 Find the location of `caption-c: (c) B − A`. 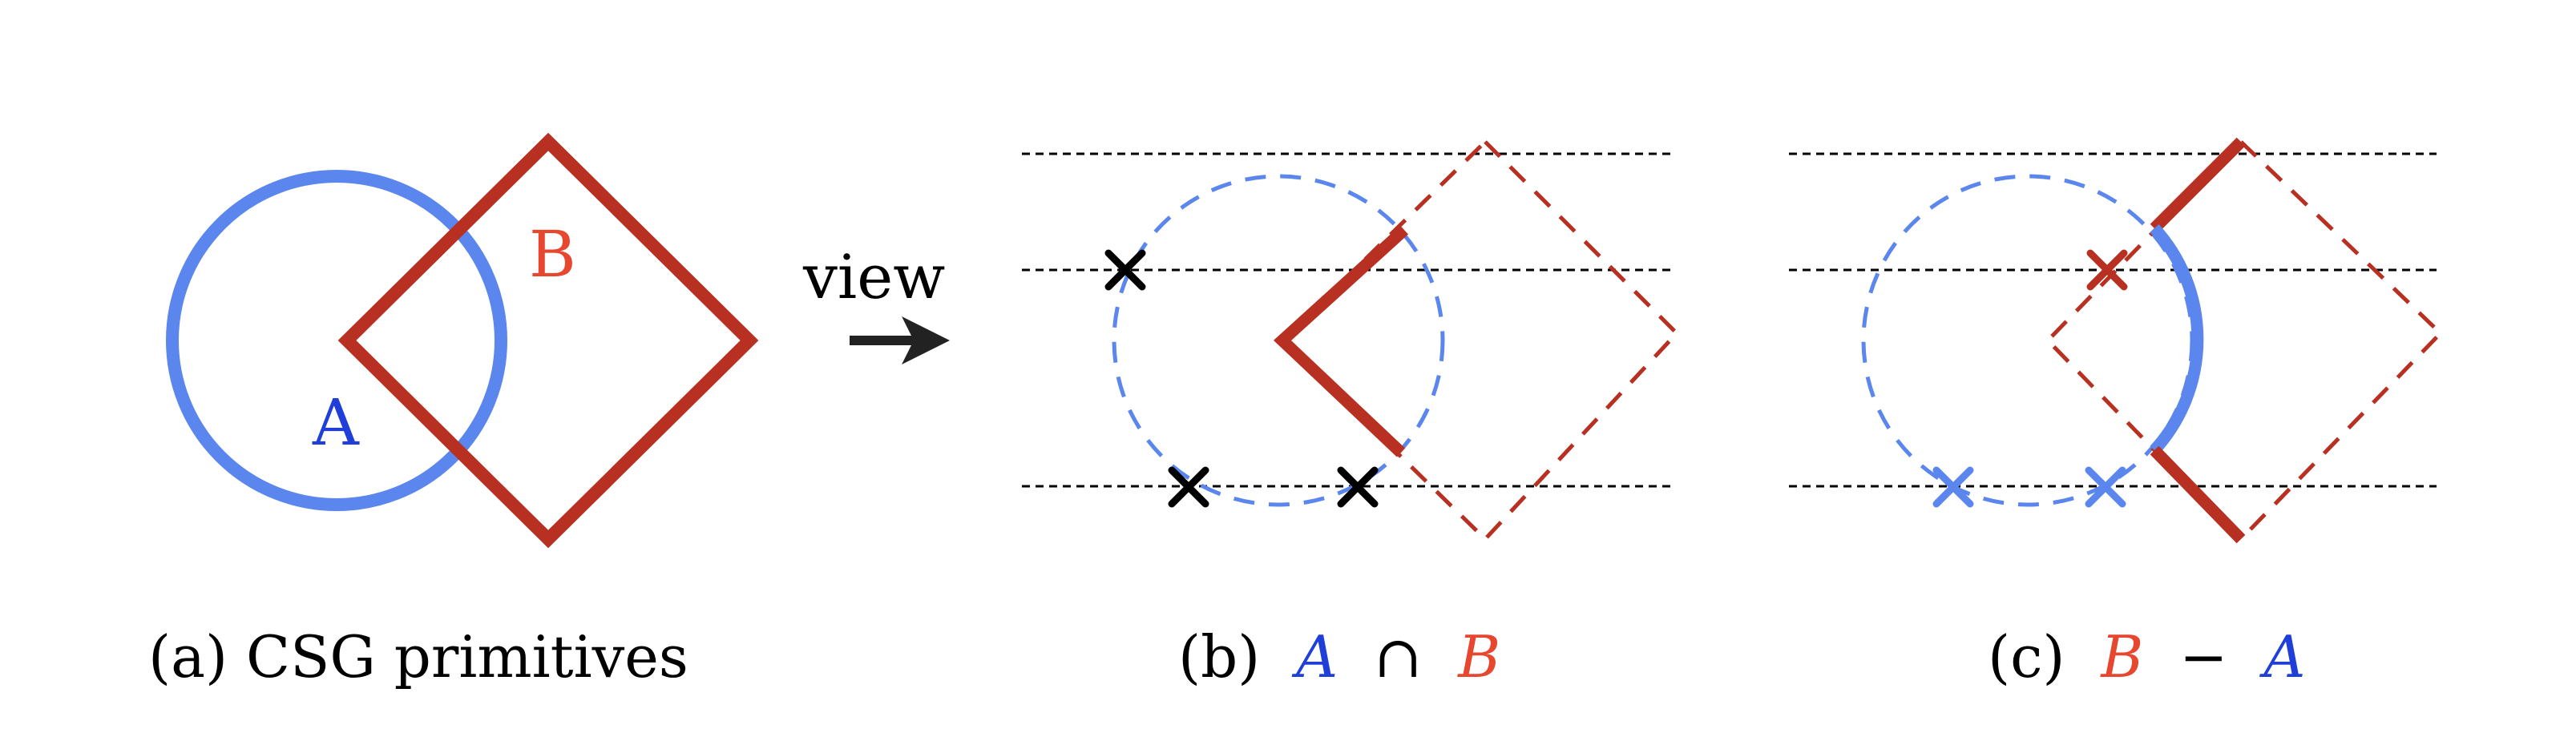

caption-c: (c) B − A is located at coordinates (2146, 657).